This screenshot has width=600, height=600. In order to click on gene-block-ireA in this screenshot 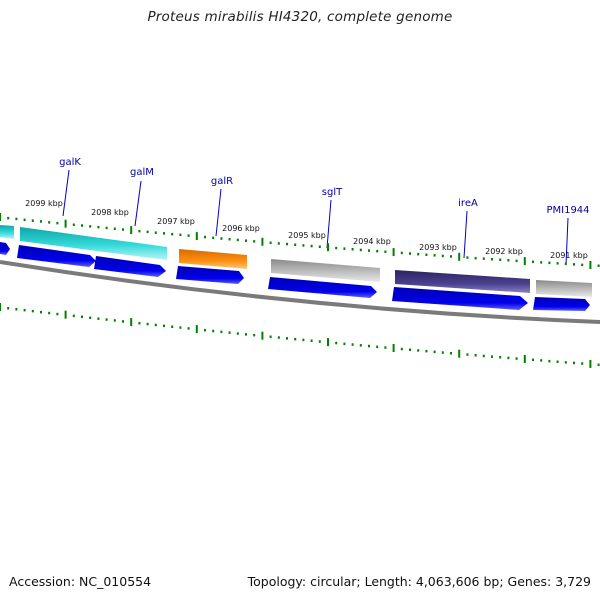, I will do `click(462, 281)`.